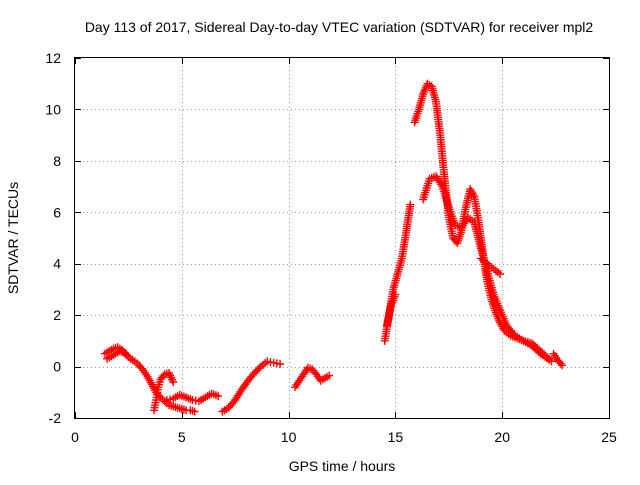 The width and height of the screenshot is (640, 485). What do you see at coordinates (75, 437) in the screenshot?
I see `x-tick-label: 0` at bounding box center [75, 437].